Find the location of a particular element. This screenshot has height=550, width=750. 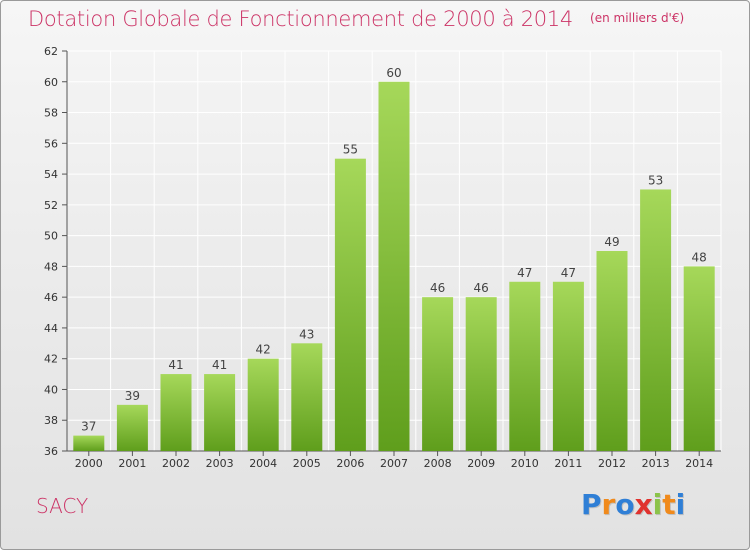

x-tick-label: 2013 is located at coordinates (656, 463).